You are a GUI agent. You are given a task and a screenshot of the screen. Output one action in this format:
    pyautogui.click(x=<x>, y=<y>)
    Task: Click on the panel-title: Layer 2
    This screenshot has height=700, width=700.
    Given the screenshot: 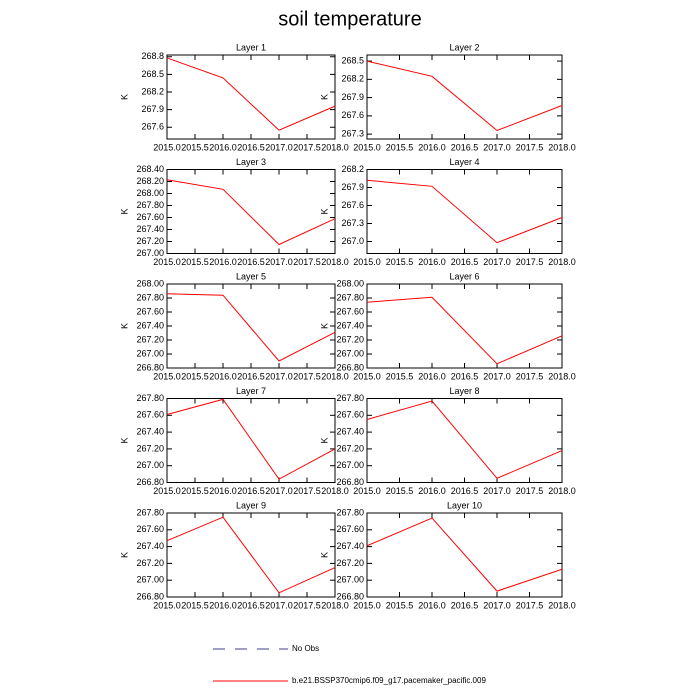 What is the action you would take?
    pyautogui.click(x=464, y=47)
    